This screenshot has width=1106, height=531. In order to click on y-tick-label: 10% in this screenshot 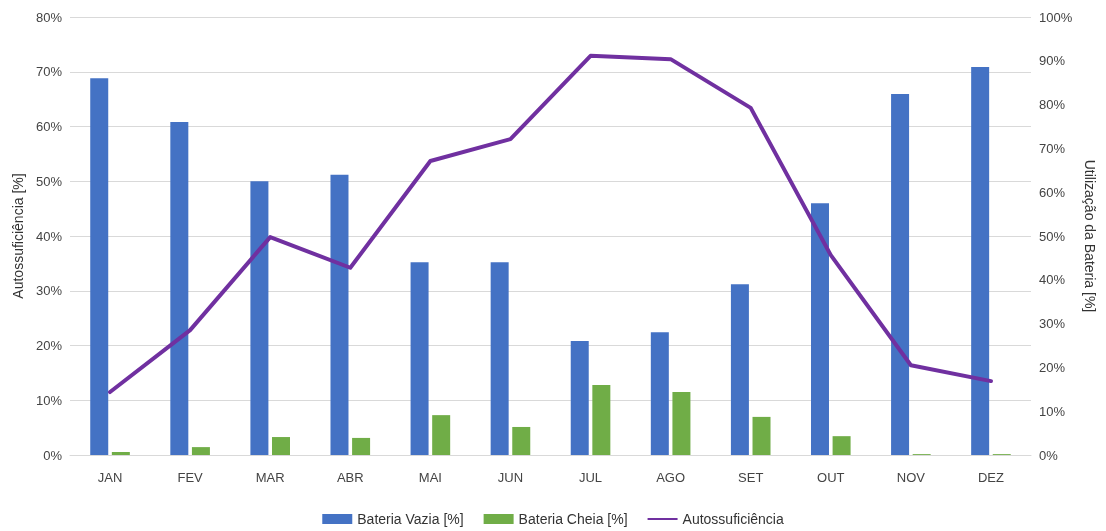, I will do `click(49, 400)`.